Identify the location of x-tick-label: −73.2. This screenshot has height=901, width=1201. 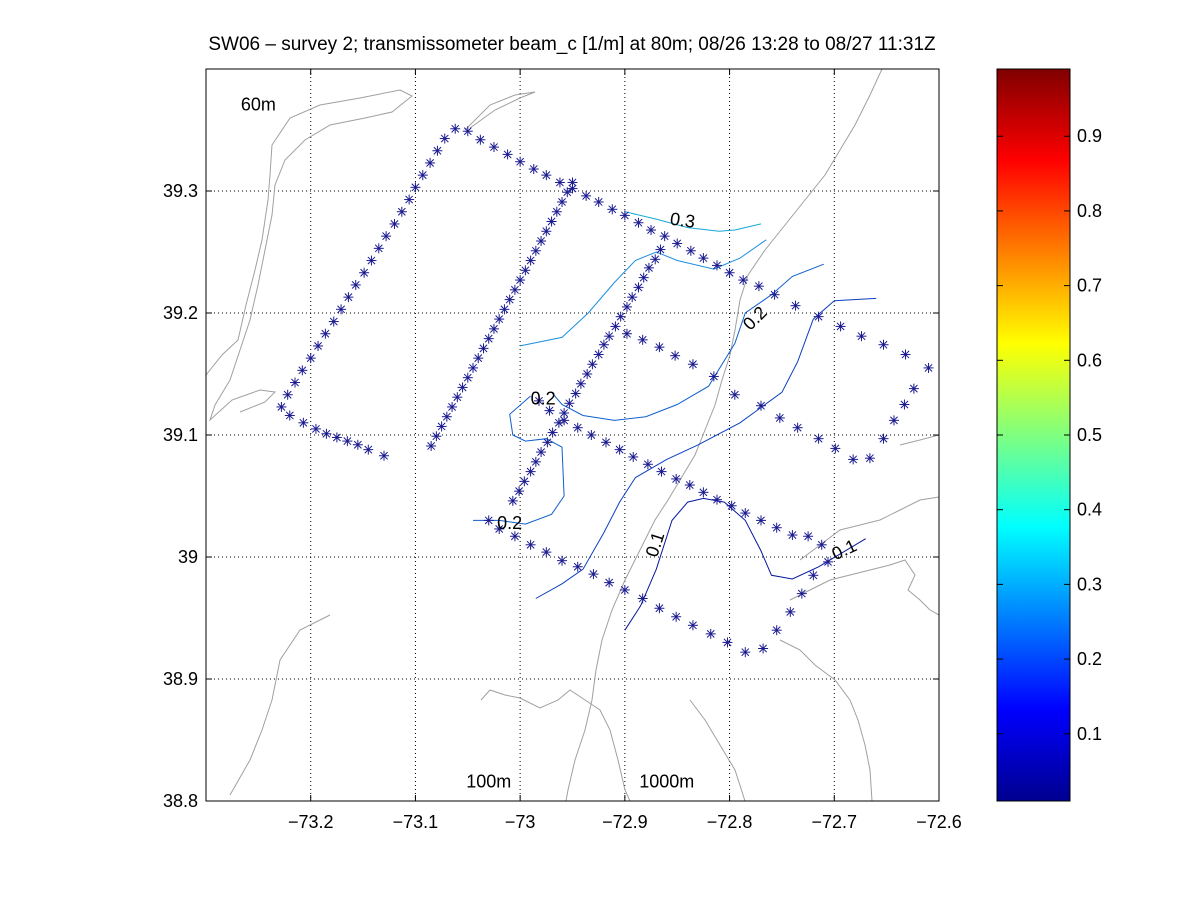
(311, 822).